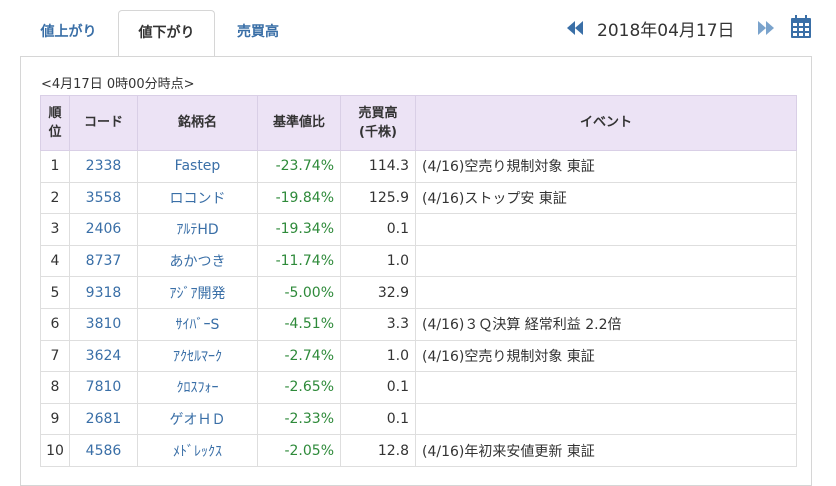  I want to click on previous-day-button, so click(575, 28).